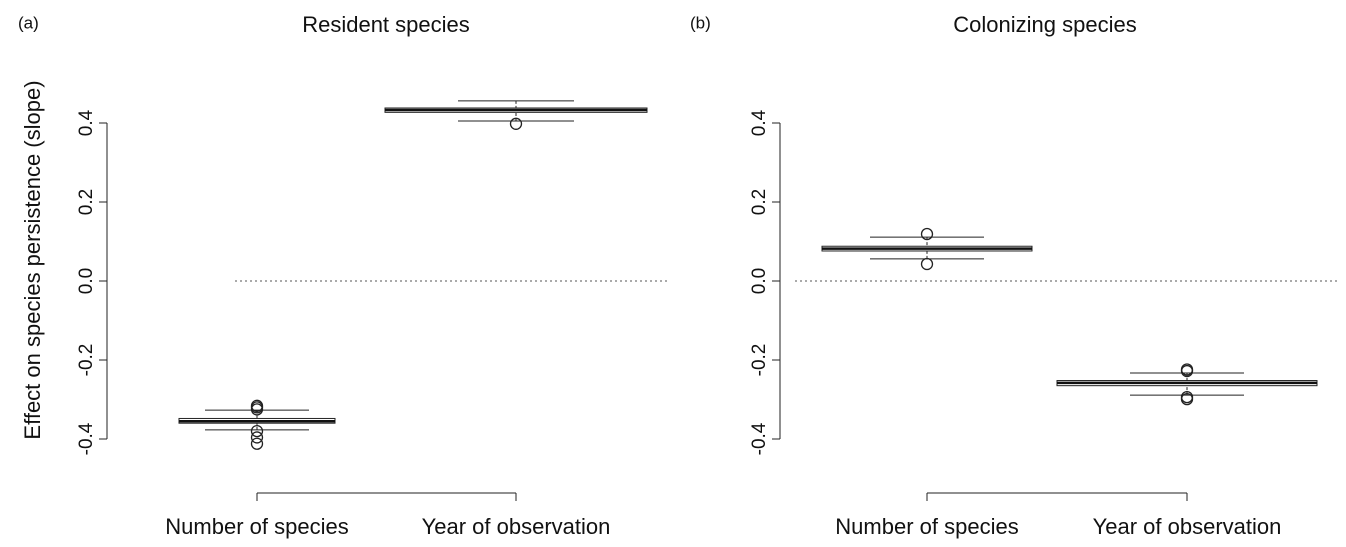 This screenshot has width=1346, height=547. What do you see at coordinates (1044, 24) in the screenshot?
I see `chart-title: Colonizing species` at bounding box center [1044, 24].